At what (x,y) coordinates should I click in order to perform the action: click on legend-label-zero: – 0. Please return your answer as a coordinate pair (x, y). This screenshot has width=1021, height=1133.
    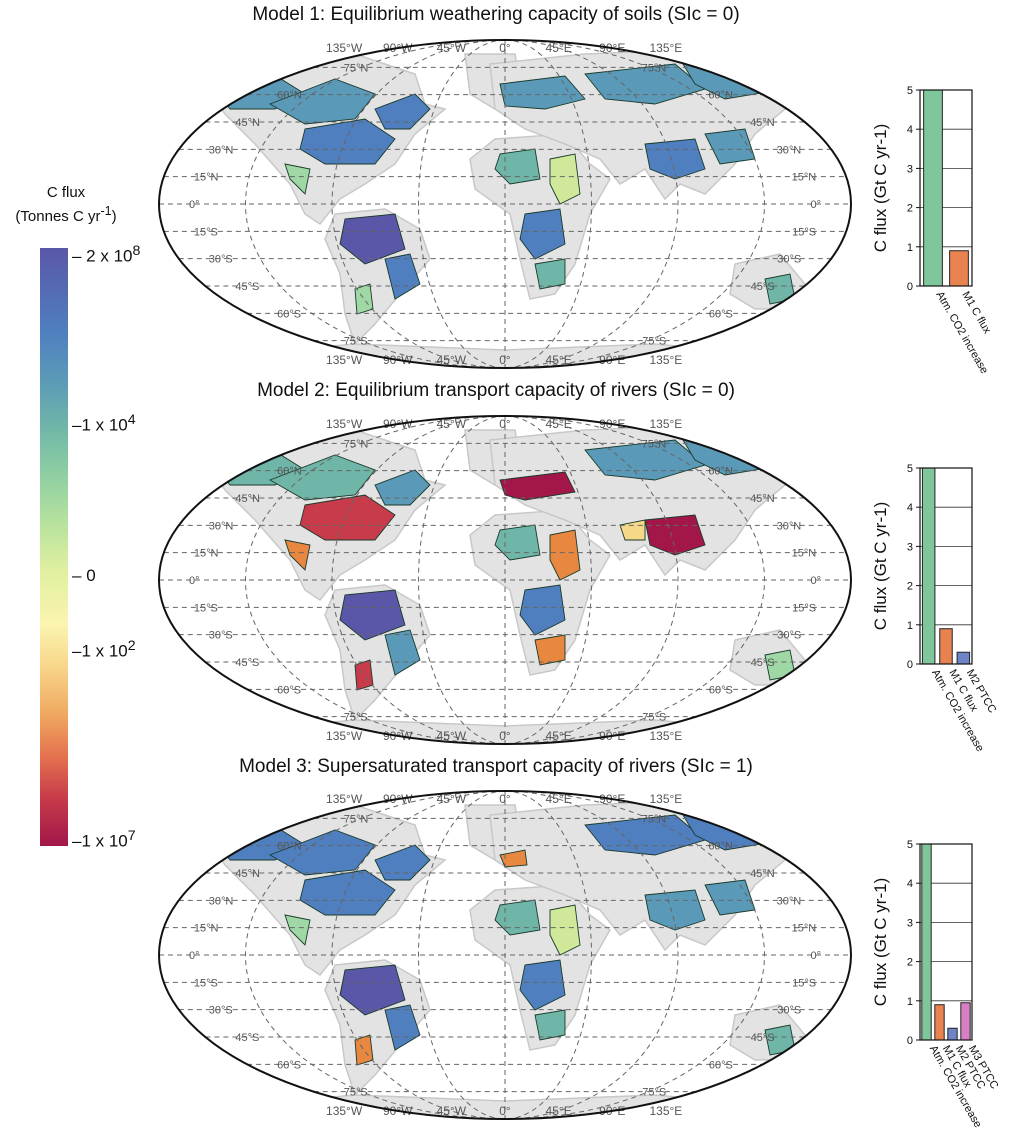
    Looking at the image, I should click on (84, 575).